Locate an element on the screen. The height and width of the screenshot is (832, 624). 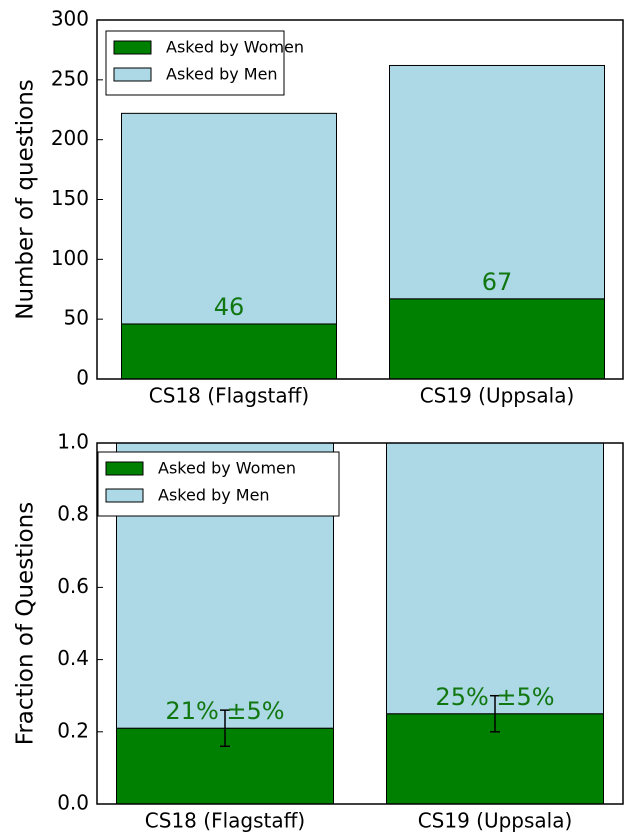
y-tick-label: 200 is located at coordinates (70, 138).